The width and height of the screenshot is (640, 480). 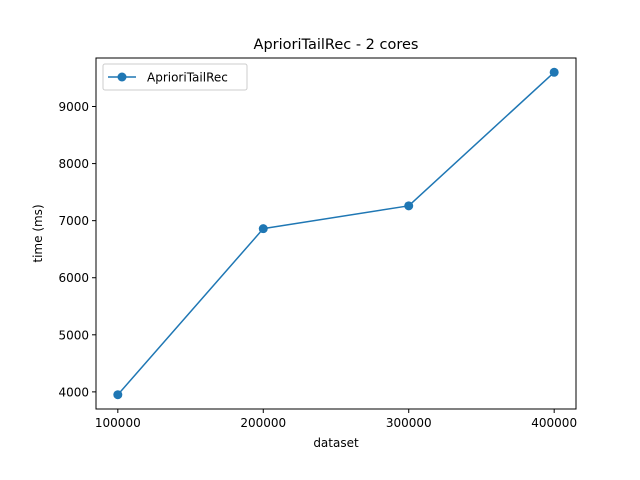 I want to click on y-axis-label: time (ms), so click(x=38, y=233).